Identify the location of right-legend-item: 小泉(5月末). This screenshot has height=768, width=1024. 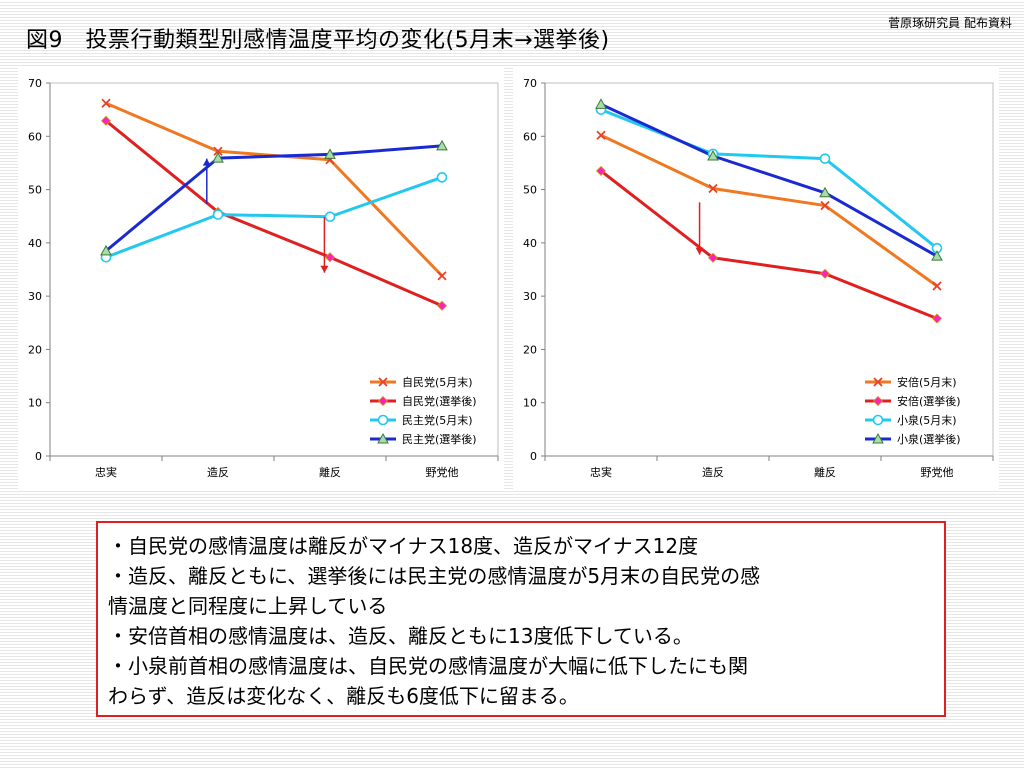
(911, 420).